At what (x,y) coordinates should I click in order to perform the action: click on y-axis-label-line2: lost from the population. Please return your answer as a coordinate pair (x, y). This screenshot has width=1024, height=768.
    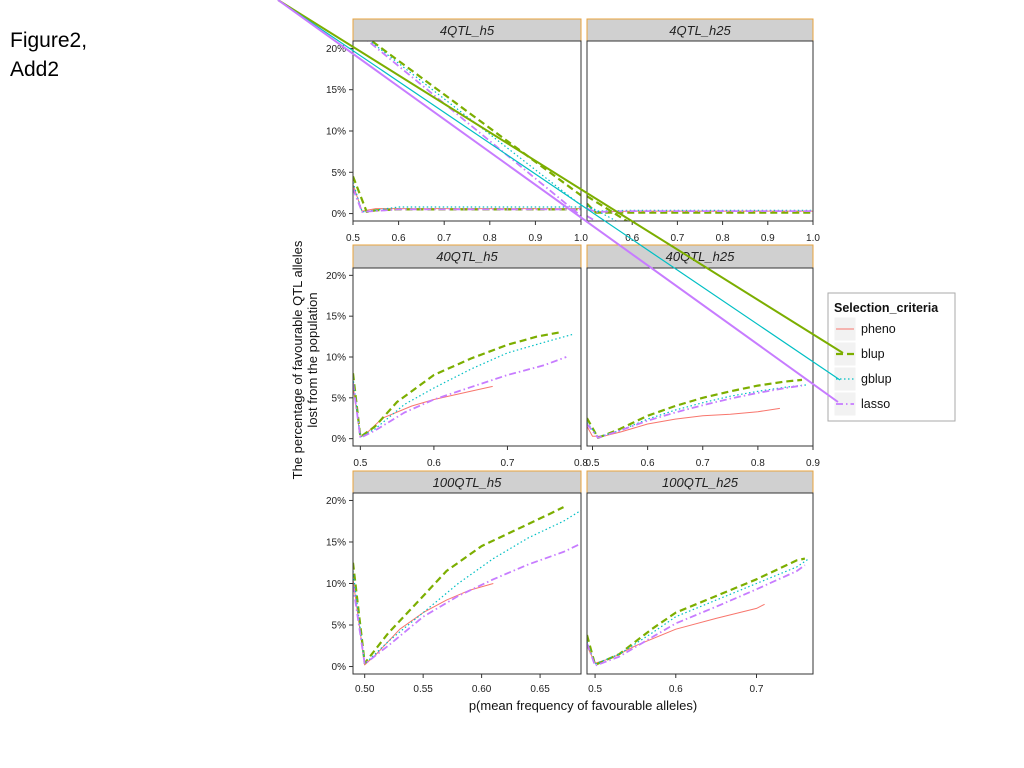
    Looking at the image, I should click on (312, 359).